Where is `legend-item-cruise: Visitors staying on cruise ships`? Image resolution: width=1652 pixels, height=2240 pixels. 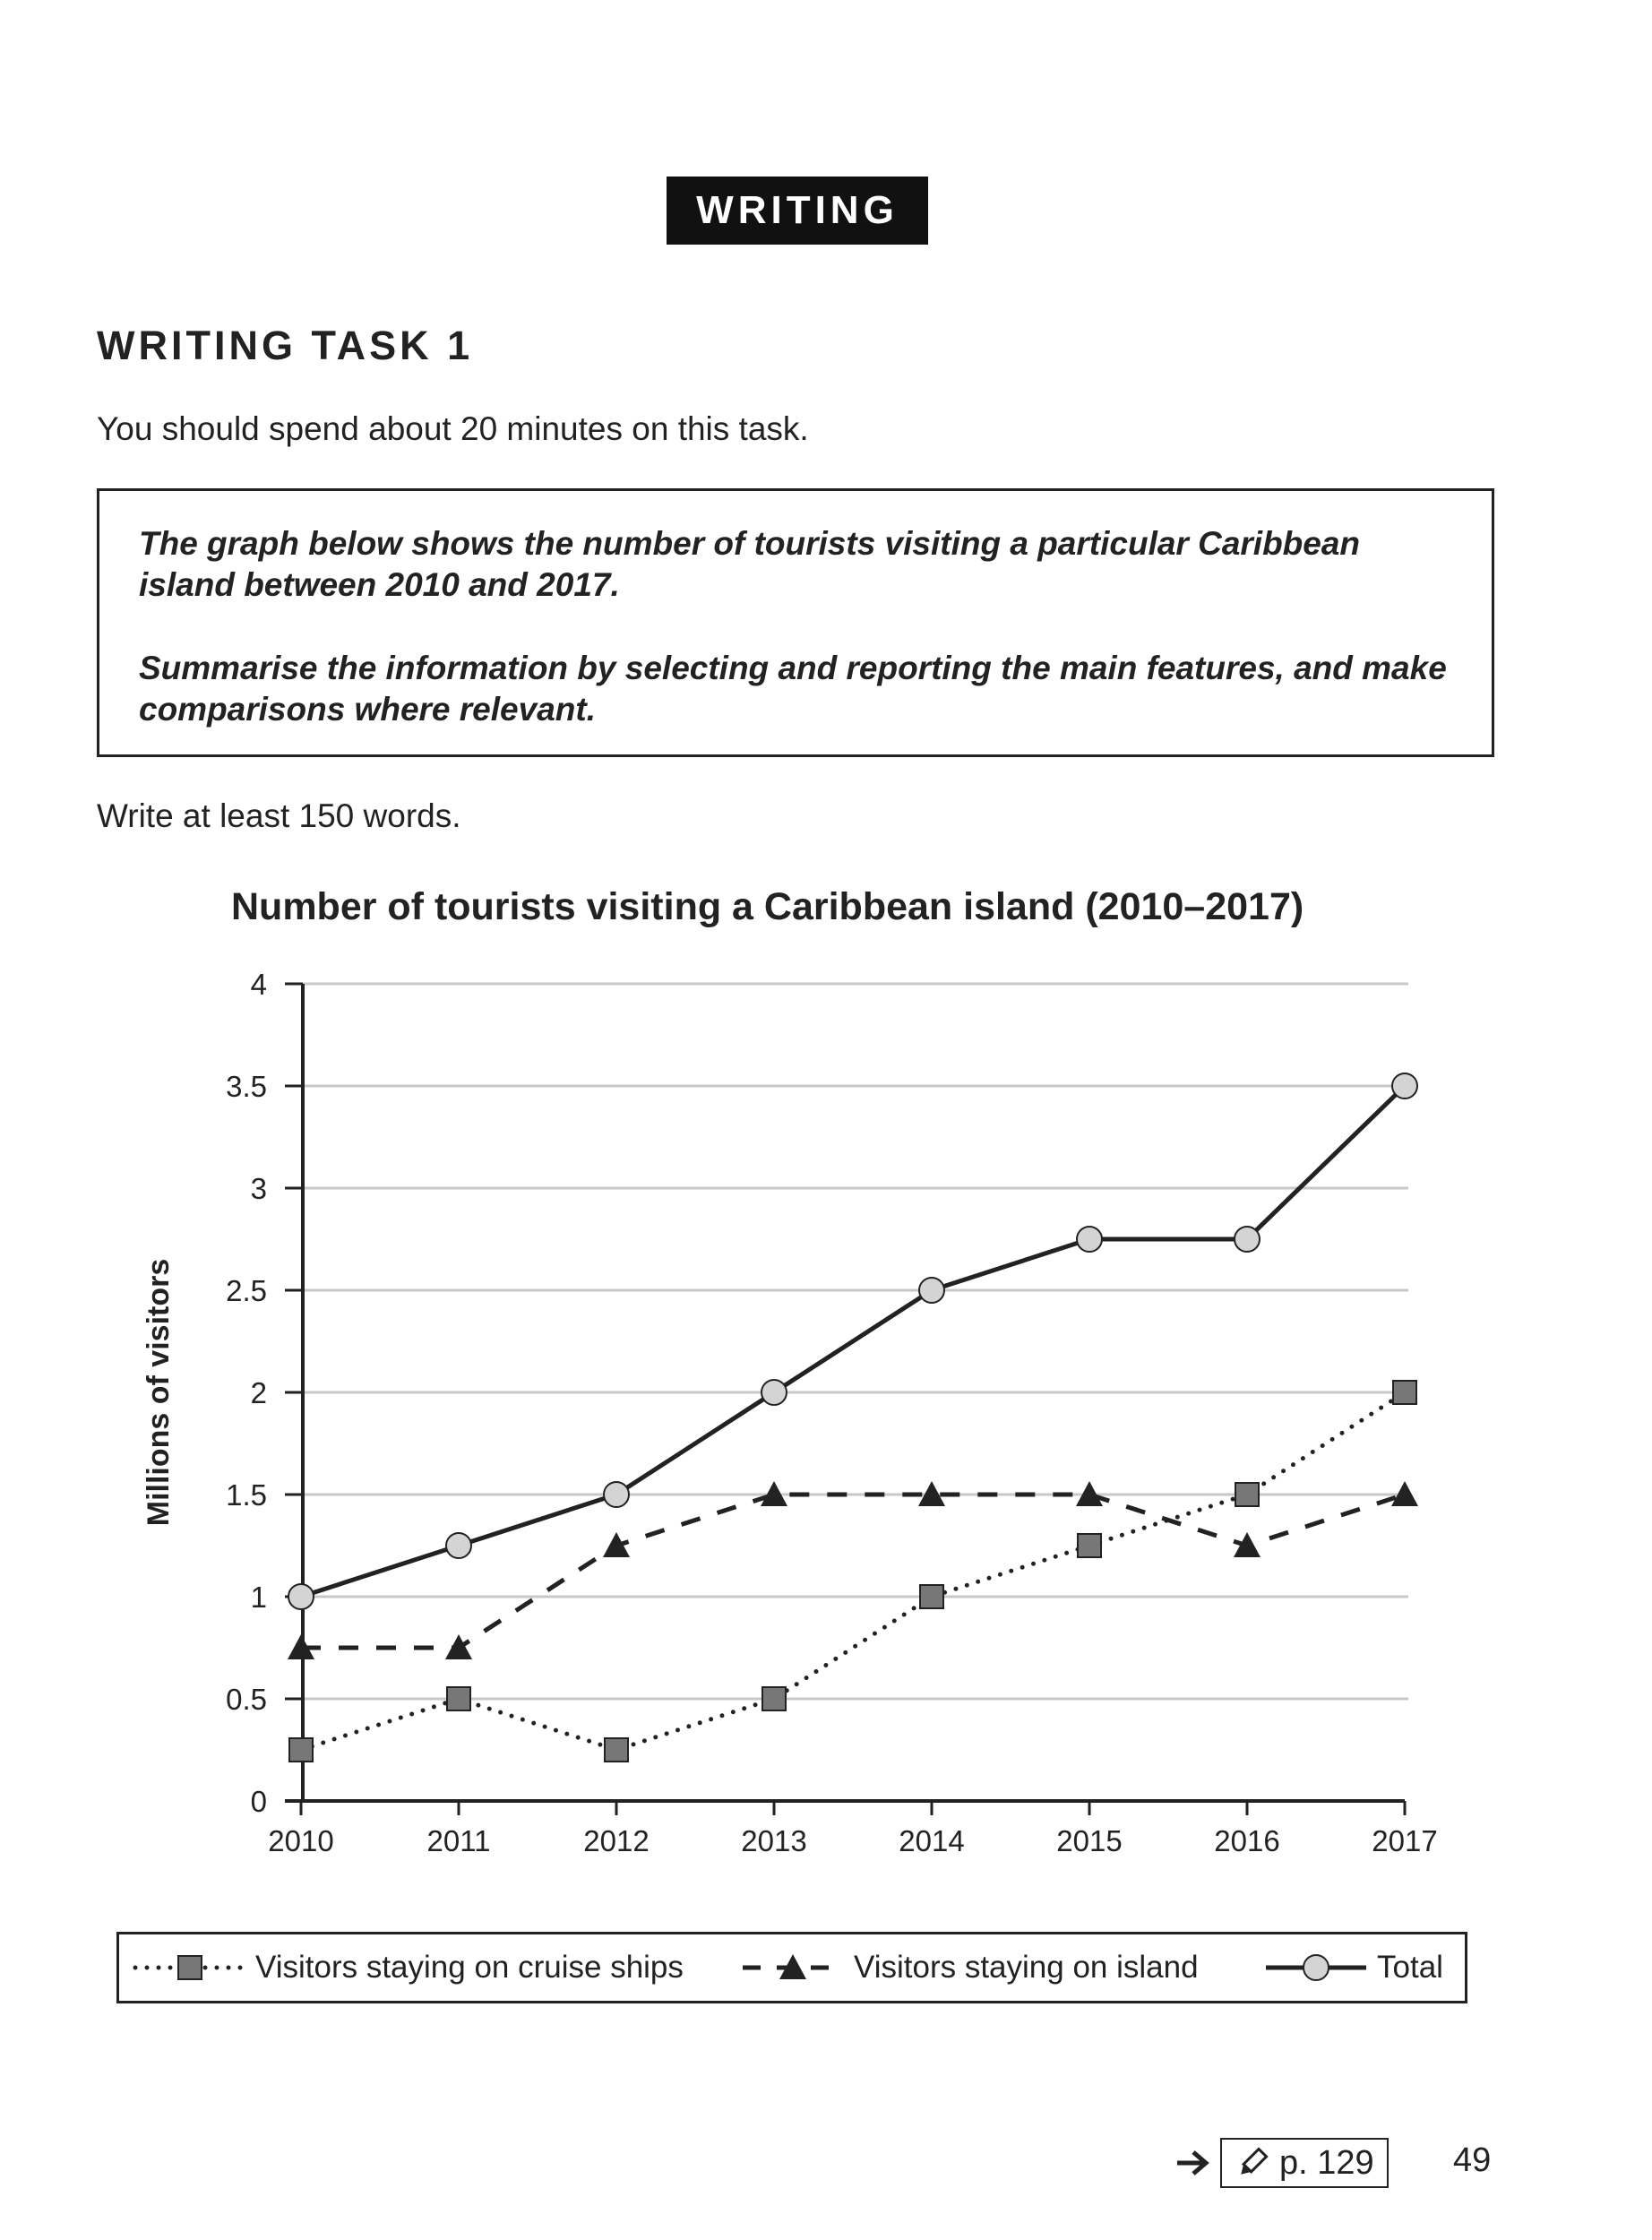
legend-item-cruise: Visitors staying on cruise ships is located at coordinates (408, 1967).